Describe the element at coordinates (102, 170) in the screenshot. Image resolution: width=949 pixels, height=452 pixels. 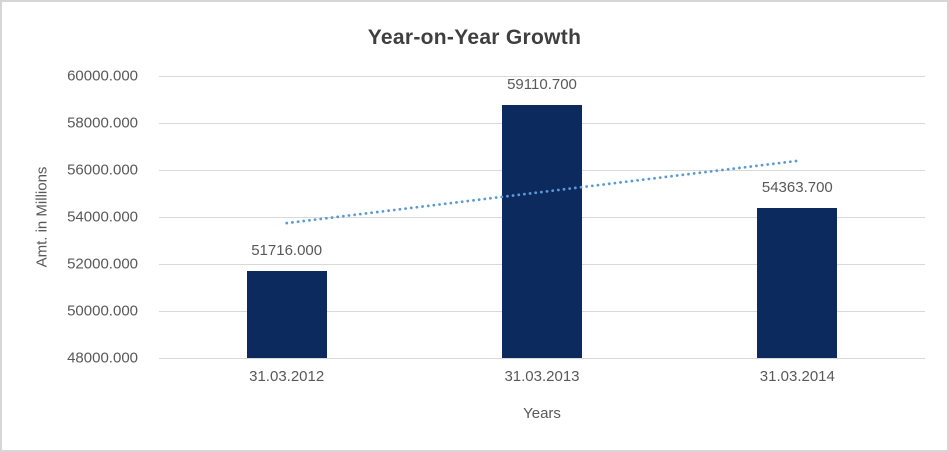
I see `y-tick-label: 56000.000` at that location.